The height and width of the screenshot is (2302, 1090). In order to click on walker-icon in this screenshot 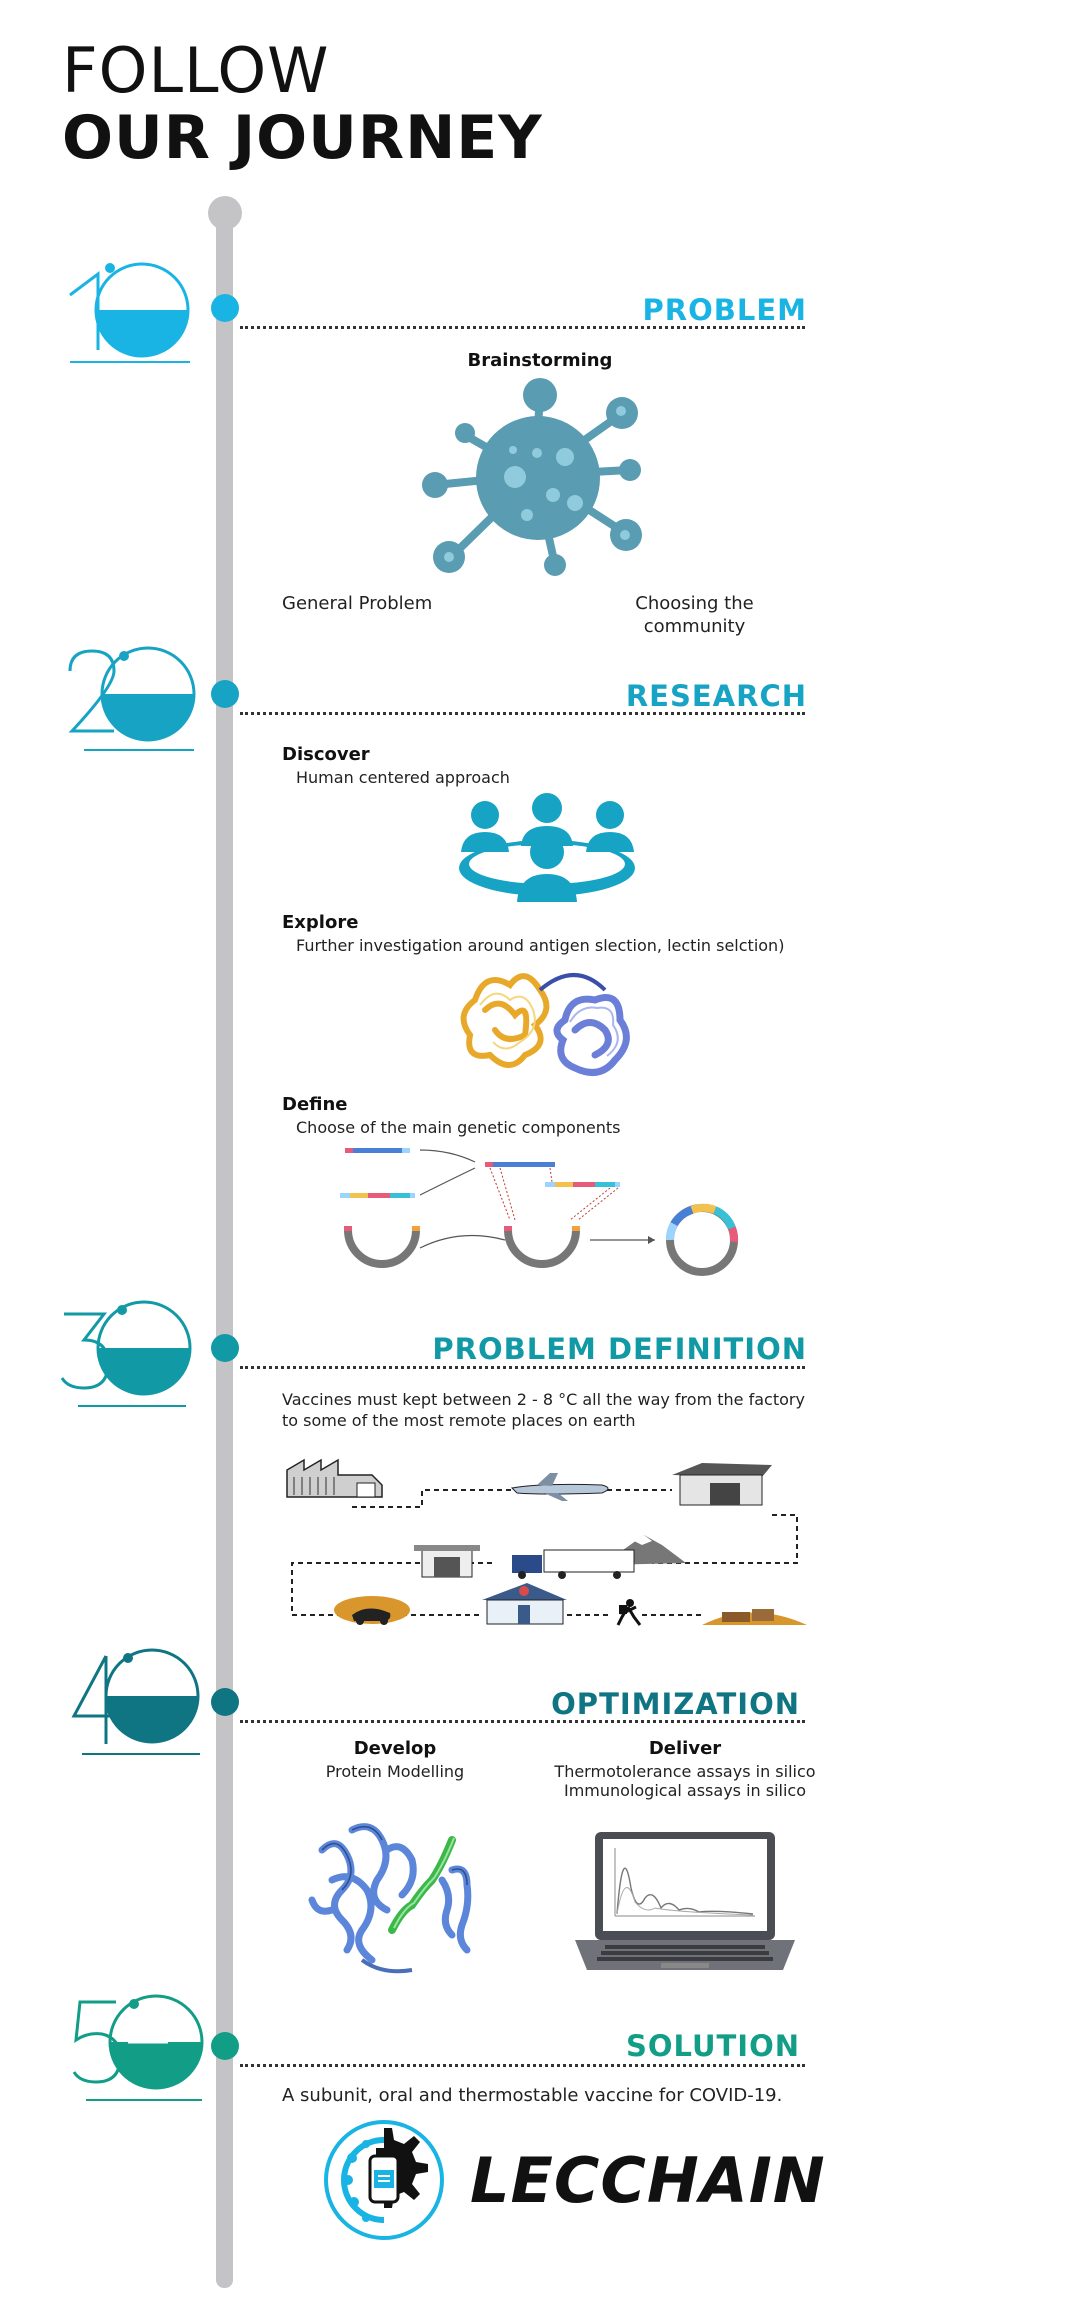, I will do `click(629, 1612)`.